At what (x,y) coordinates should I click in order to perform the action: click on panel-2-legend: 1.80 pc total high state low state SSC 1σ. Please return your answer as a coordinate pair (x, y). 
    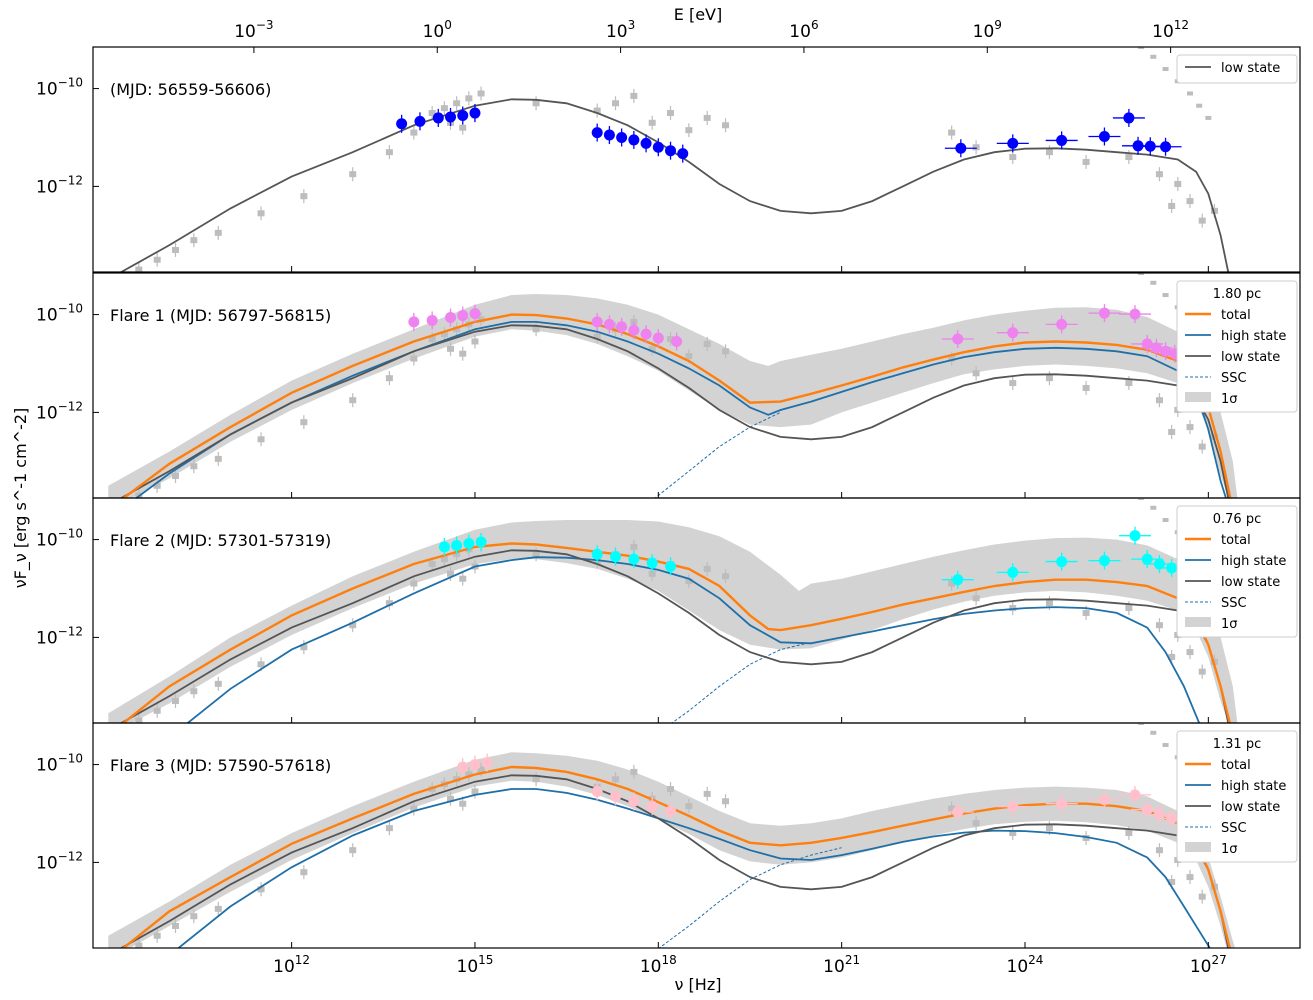
    Looking at the image, I should click on (1237, 346).